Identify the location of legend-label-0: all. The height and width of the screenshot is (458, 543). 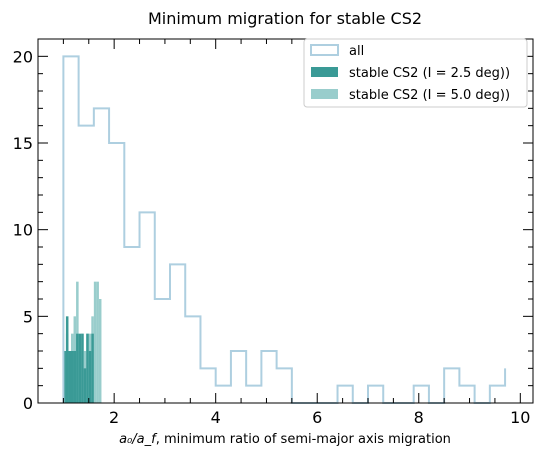
(356, 51).